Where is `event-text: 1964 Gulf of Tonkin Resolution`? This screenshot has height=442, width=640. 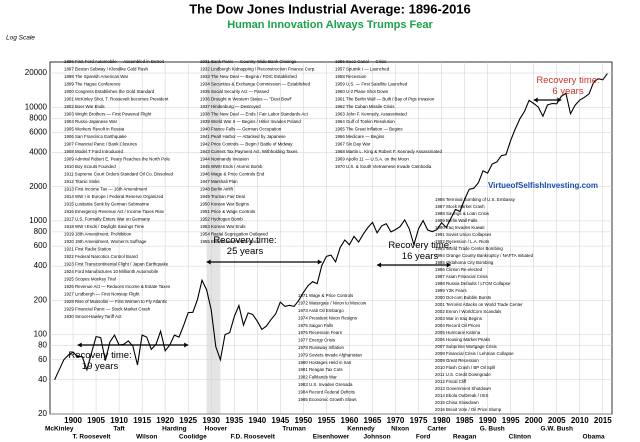
event-text: 1964 Gulf of Tonkin Resolution is located at coordinates (365, 121).